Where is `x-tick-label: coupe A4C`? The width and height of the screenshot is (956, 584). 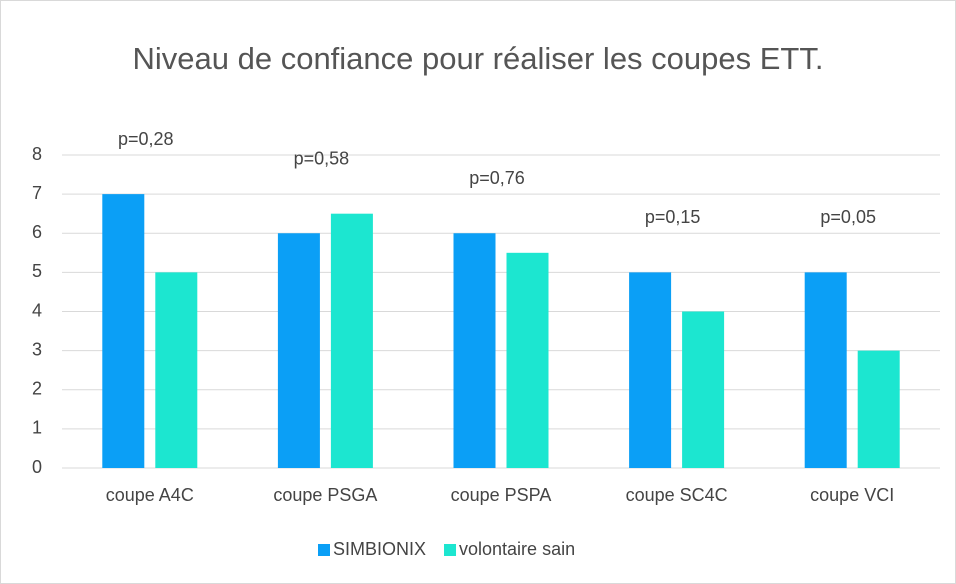 x-tick-label: coupe A4C is located at coordinates (150, 495).